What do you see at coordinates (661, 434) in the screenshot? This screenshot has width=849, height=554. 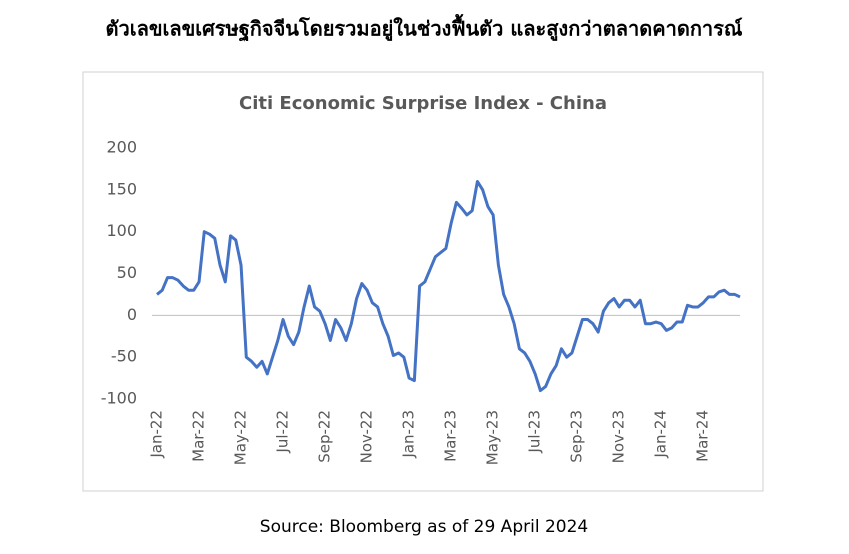 I see `x-tick-label: Jan-24` at bounding box center [661, 434].